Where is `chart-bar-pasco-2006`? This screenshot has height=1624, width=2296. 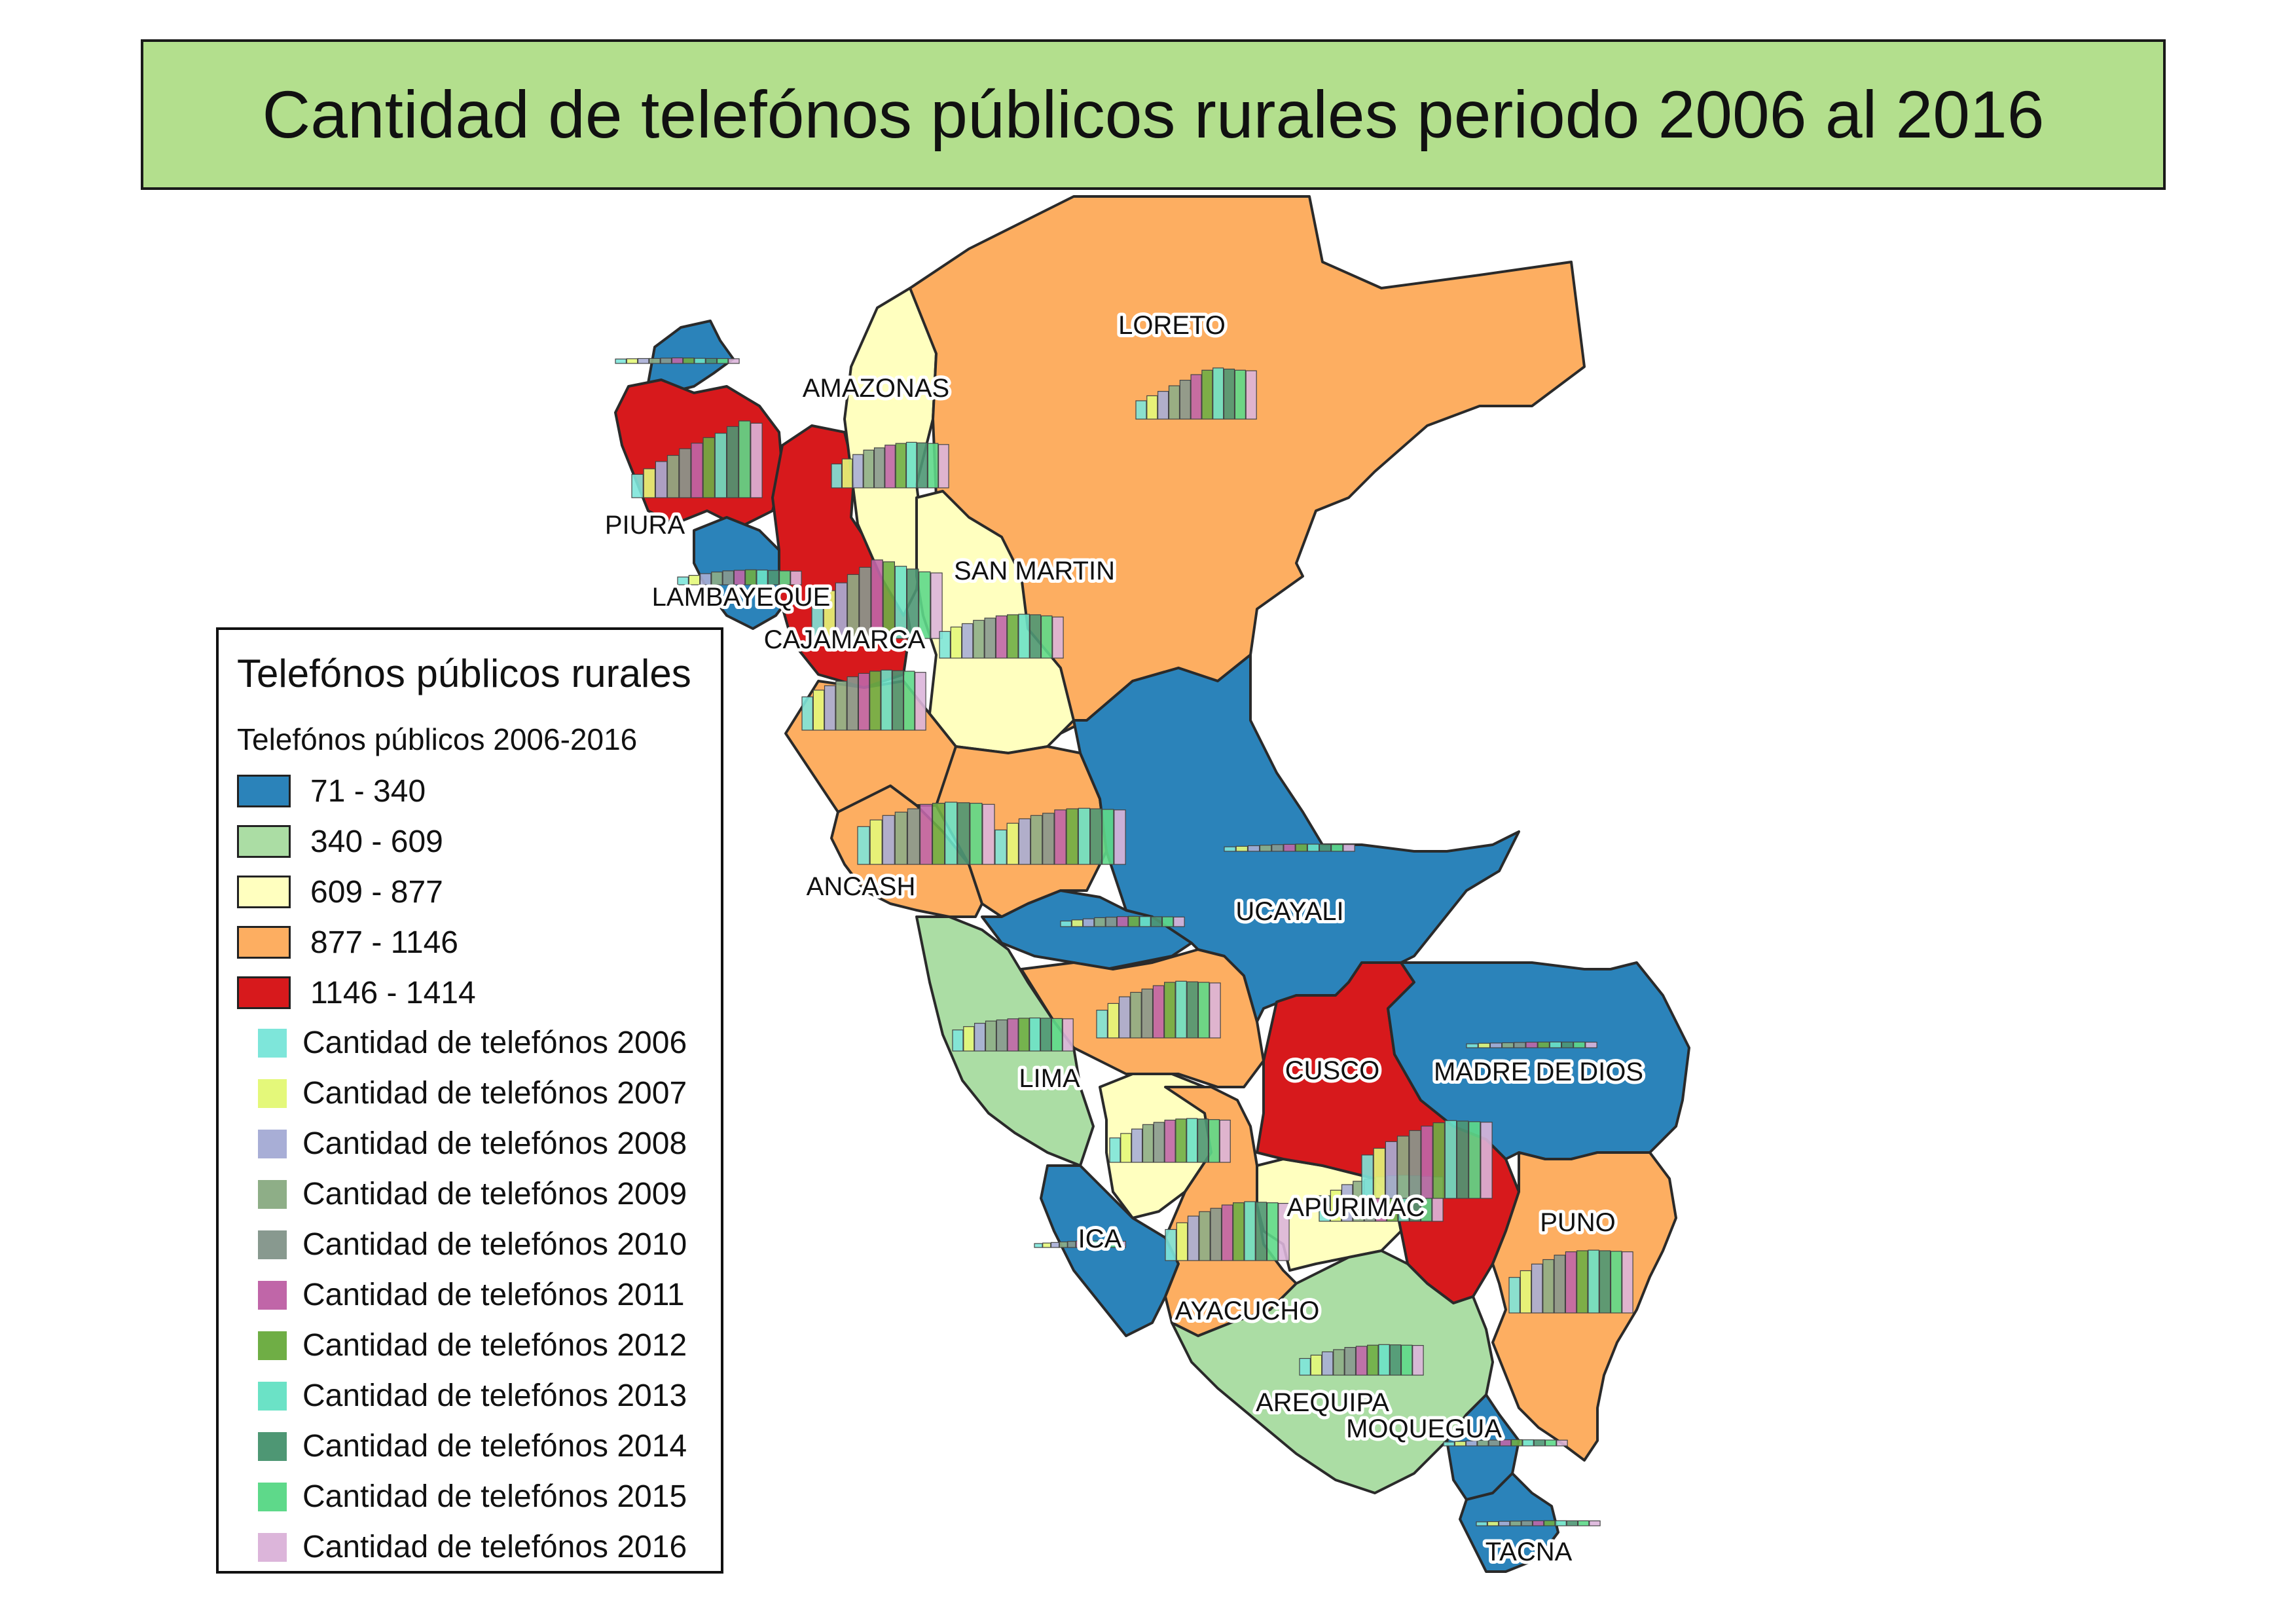
chart-bar-pasco-2006 is located at coordinates (1066, 923).